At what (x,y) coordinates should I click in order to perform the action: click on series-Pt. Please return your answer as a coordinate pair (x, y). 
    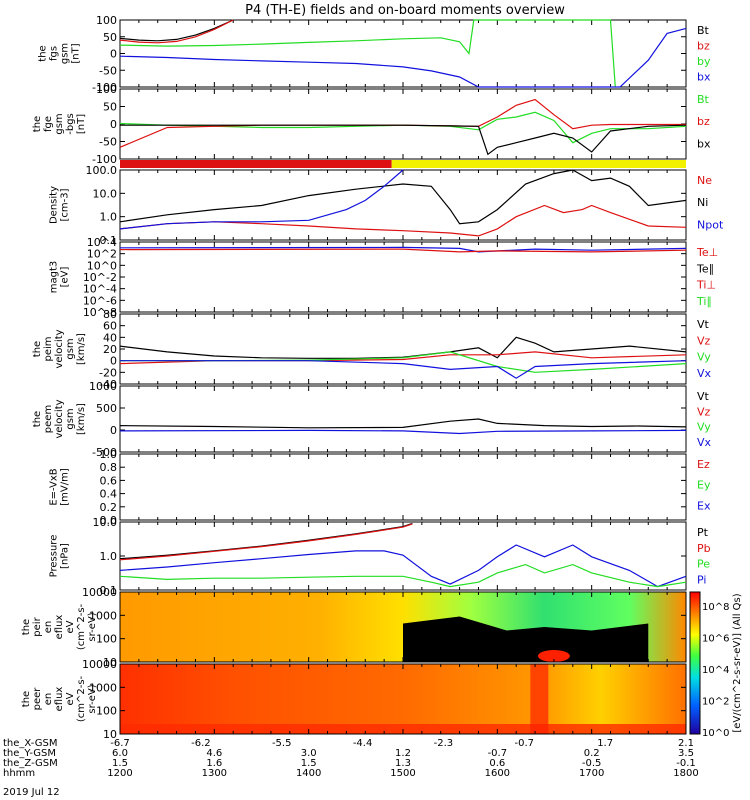
    Looking at the image, I should click on (266, 541).